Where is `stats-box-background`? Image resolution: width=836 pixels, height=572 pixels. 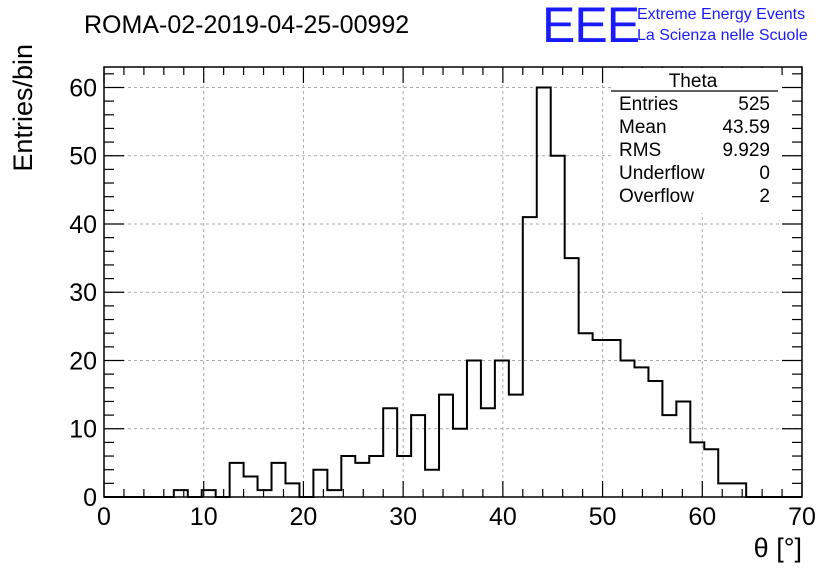
stats-box-background is located at coordinates (696, 140).